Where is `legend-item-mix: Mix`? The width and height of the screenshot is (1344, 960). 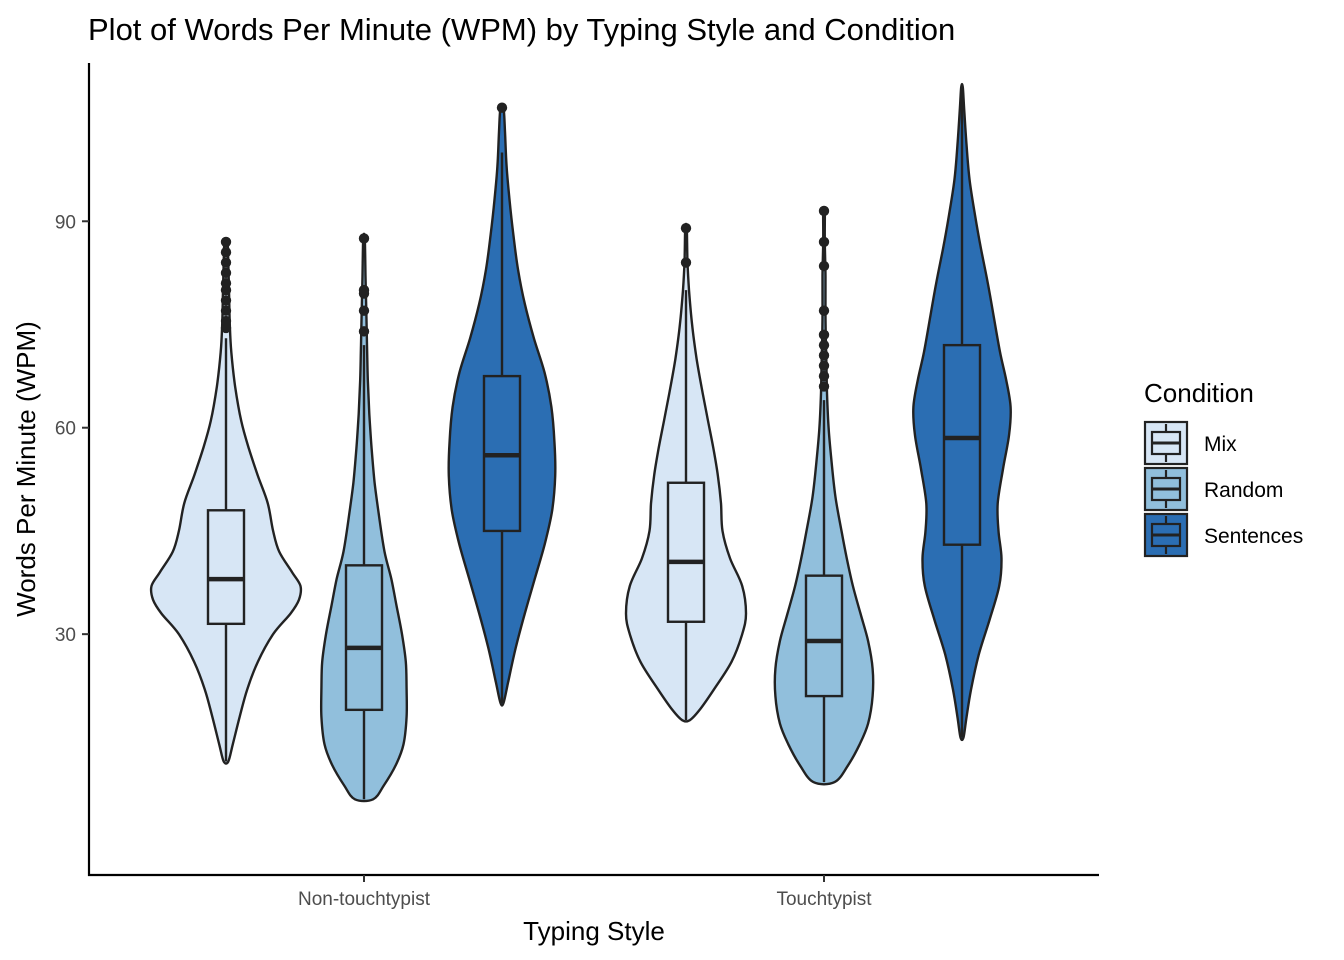 legend-item-mix: Mix is located at coordinates (1190, 443).